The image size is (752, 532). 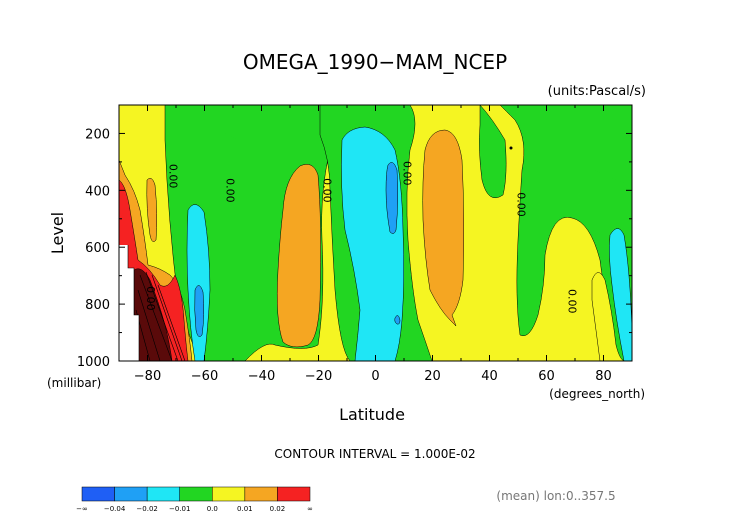 I want to click on colorbar-label: −∞, so click(x=82, y=509).